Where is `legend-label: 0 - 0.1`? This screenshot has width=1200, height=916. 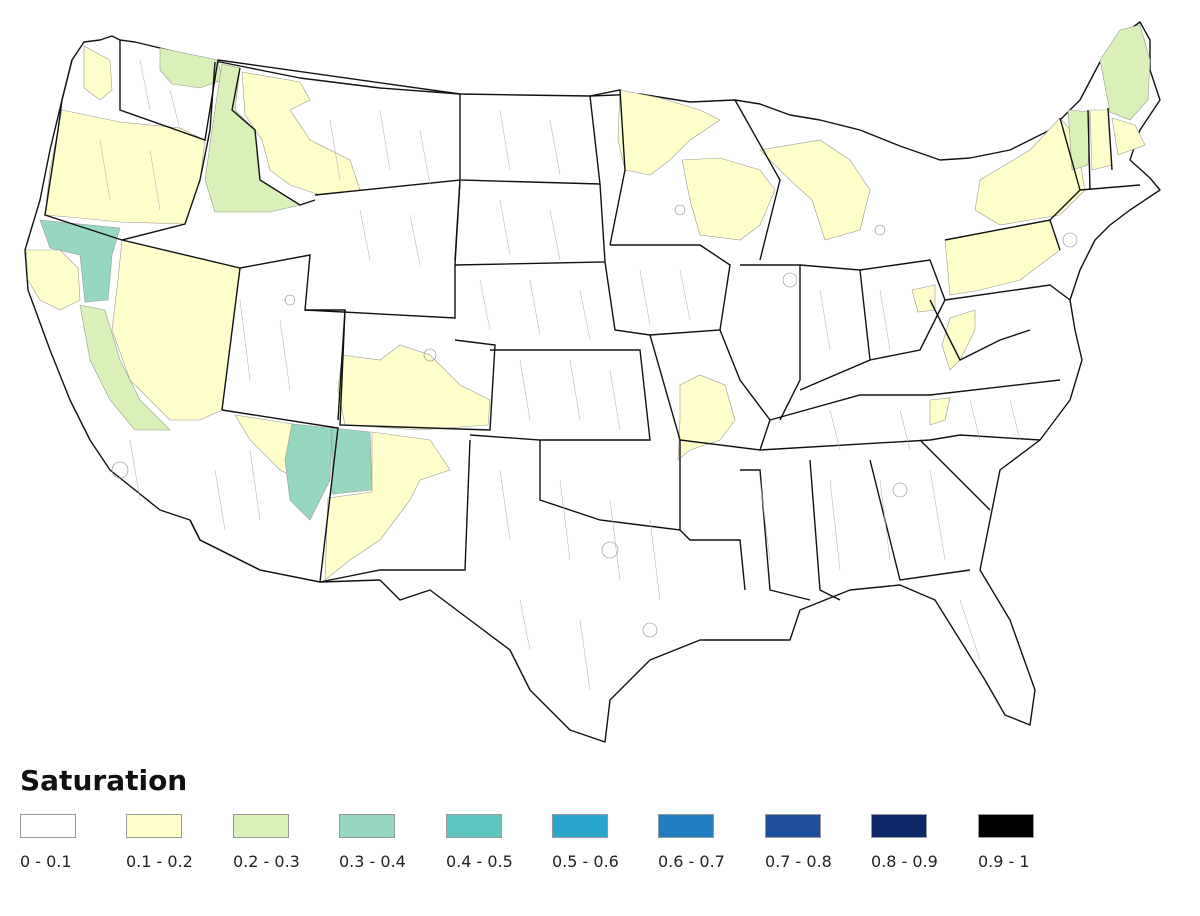 legend-label: 0 - 0.1 is located at coordinates (46, 861).